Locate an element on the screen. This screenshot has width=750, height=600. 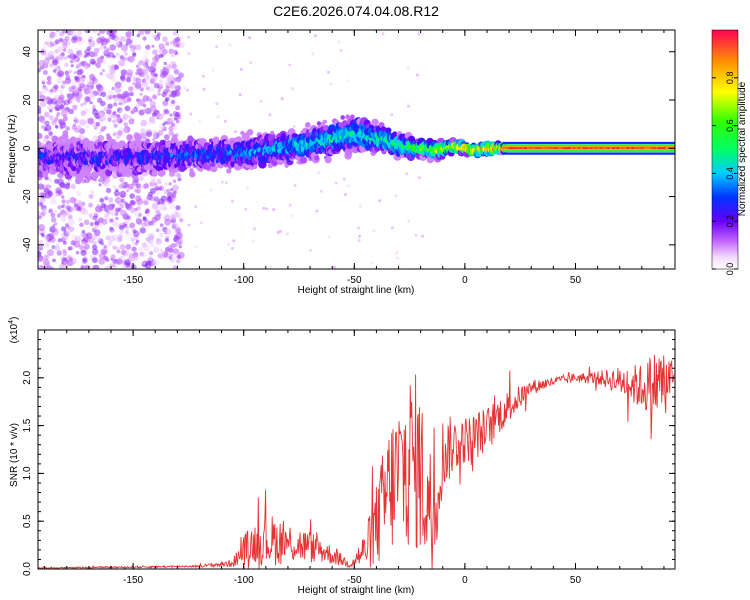
colorbar-tick-label: 0.6 is located at coordinates (730, 125).